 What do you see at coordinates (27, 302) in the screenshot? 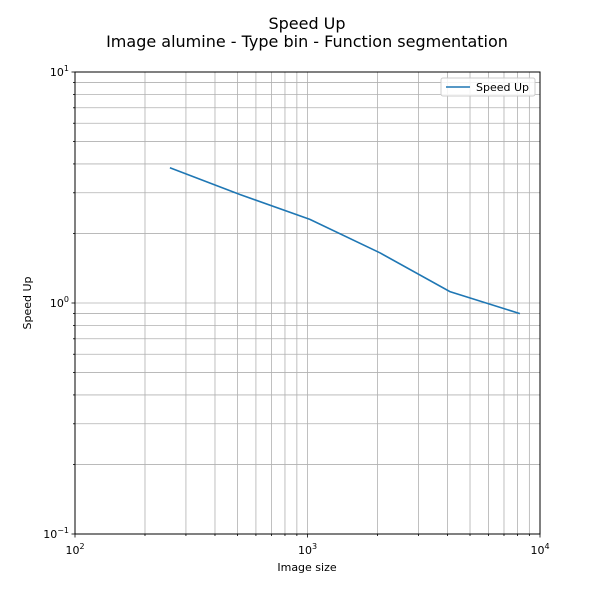
I see `y-axis-label: Speed Up` at bounding box center [27, 302].